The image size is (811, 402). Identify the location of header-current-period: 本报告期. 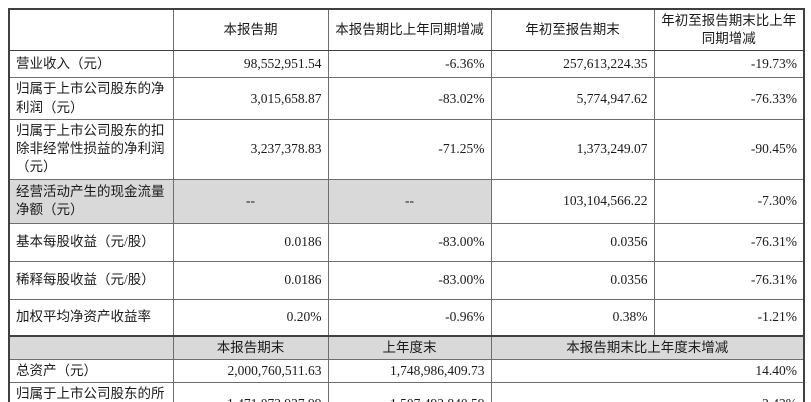
(250, 30).